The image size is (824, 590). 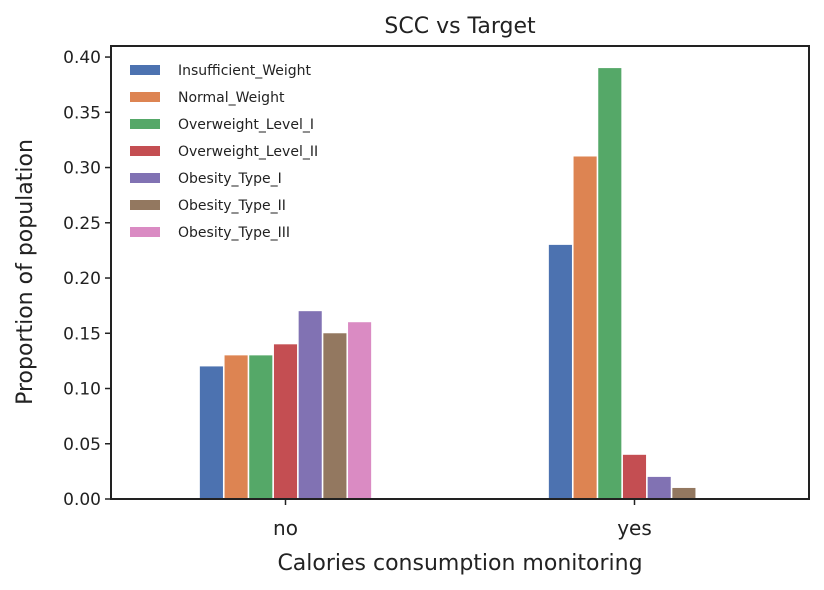 What do you see at coordinates (82, 224) in the screenshot?
I see `y-tick-label: 0.25` at bounding box center [82, 224].